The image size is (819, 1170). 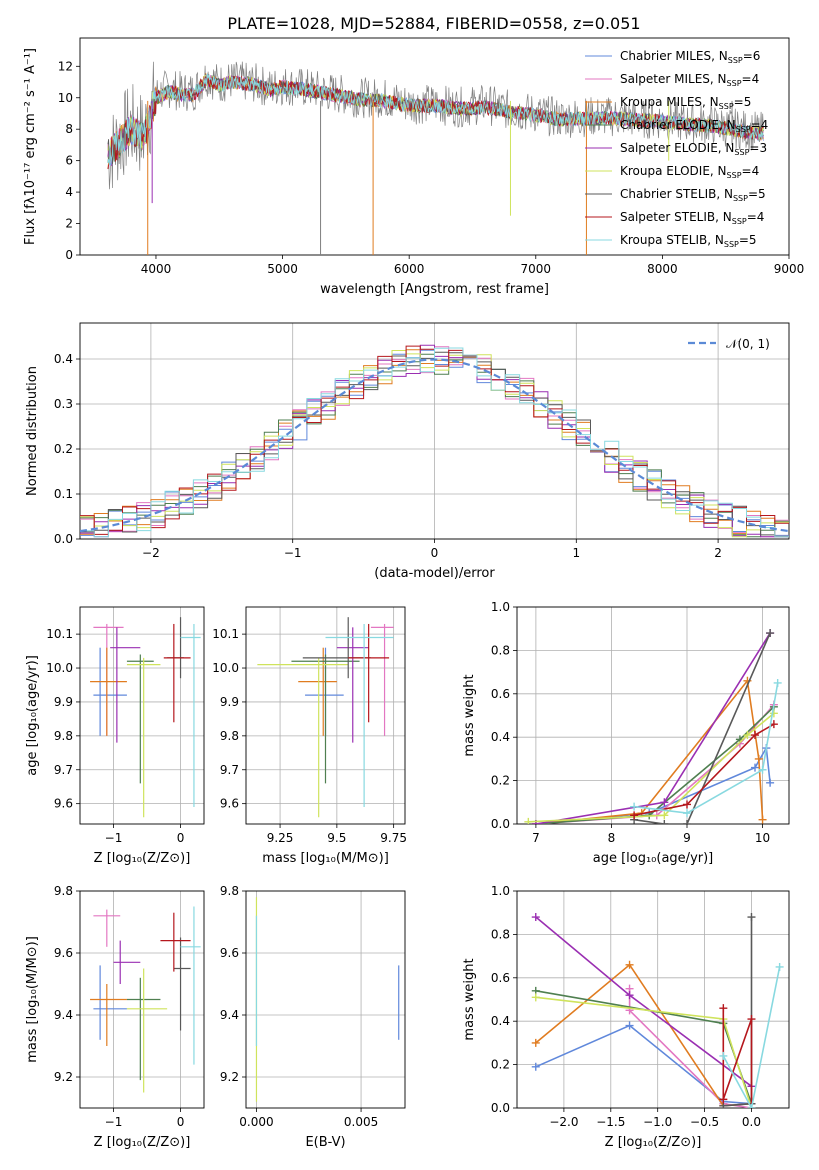 What do you see at coordinates (434, 573) in the screenshot?
I see `x-axis-label: (data-model)/error` at bounding box center [434, 573].